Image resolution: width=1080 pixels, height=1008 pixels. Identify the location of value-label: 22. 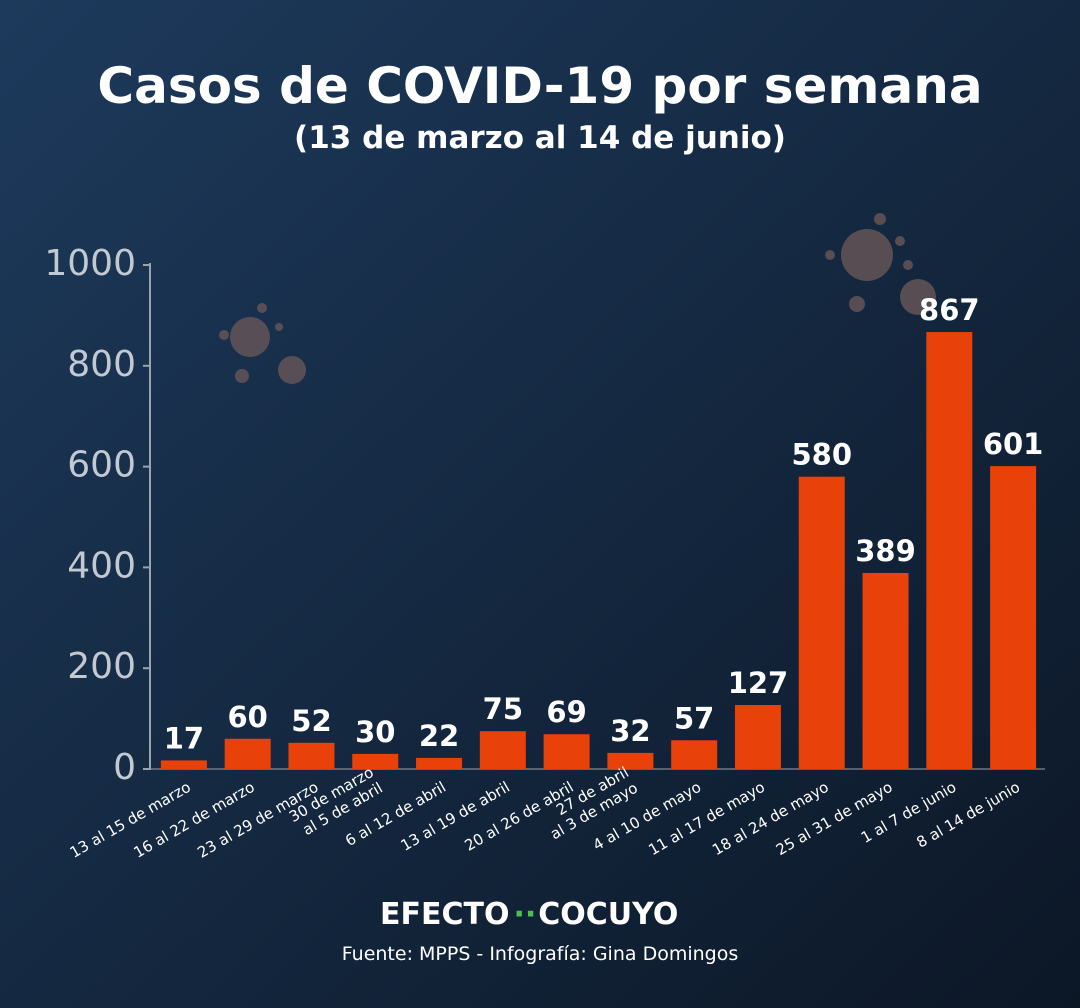
(439, 736).